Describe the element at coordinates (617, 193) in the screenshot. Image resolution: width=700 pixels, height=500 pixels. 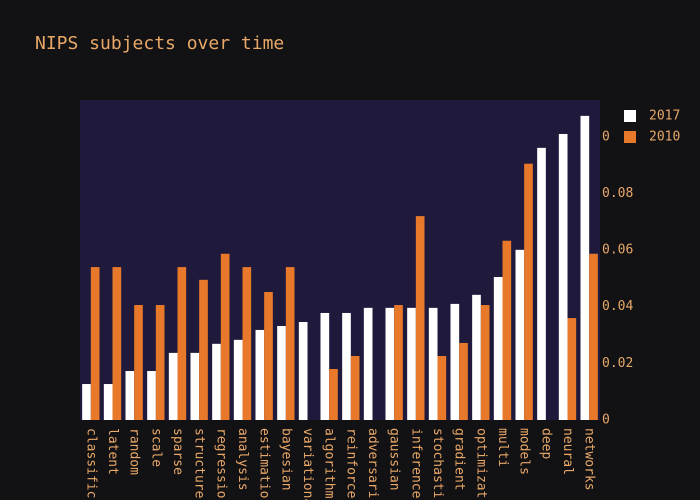
I see `y-tick-label: 0.08` at that location.